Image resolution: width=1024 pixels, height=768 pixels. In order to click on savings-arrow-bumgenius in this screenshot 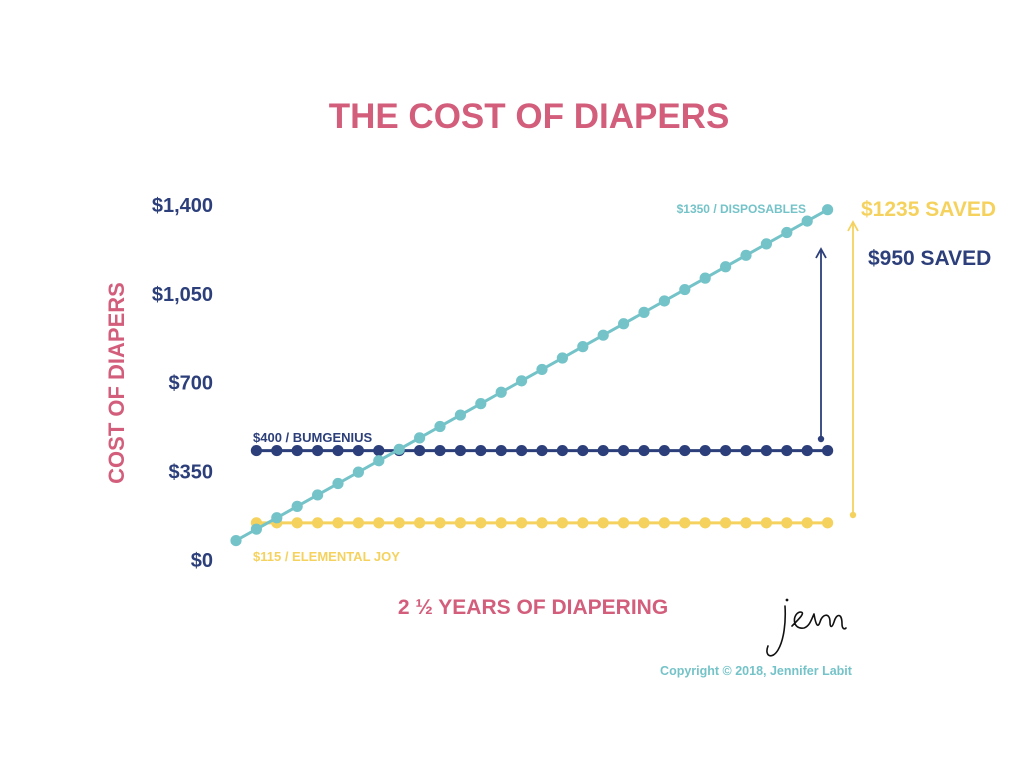, I will do `click(821, 345)`.